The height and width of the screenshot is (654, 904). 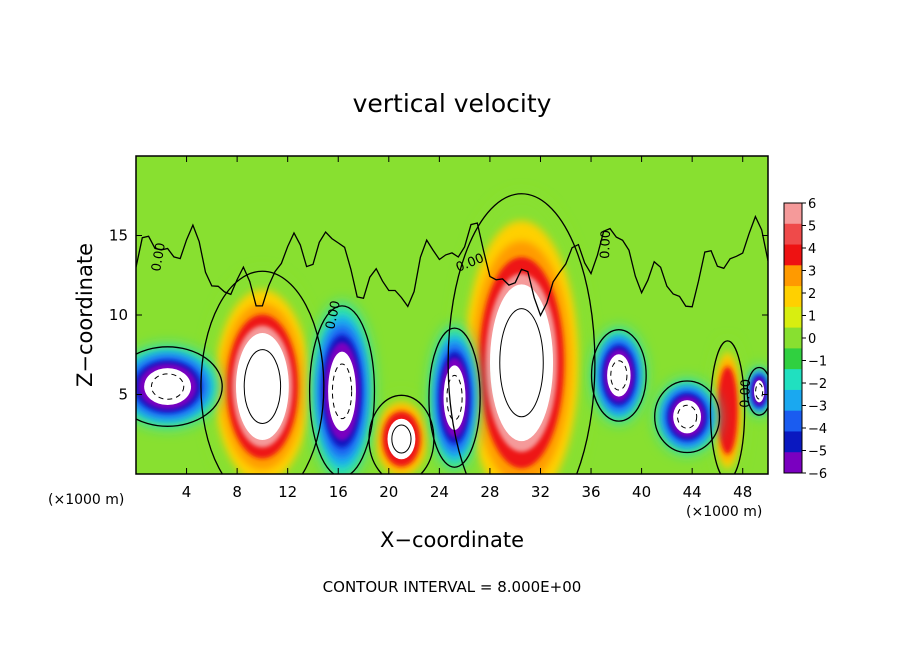 What do you see at coordinates (641, 492) in the screenshot?
I see `x-tick-label: 40` at bounding box center [641, 492].